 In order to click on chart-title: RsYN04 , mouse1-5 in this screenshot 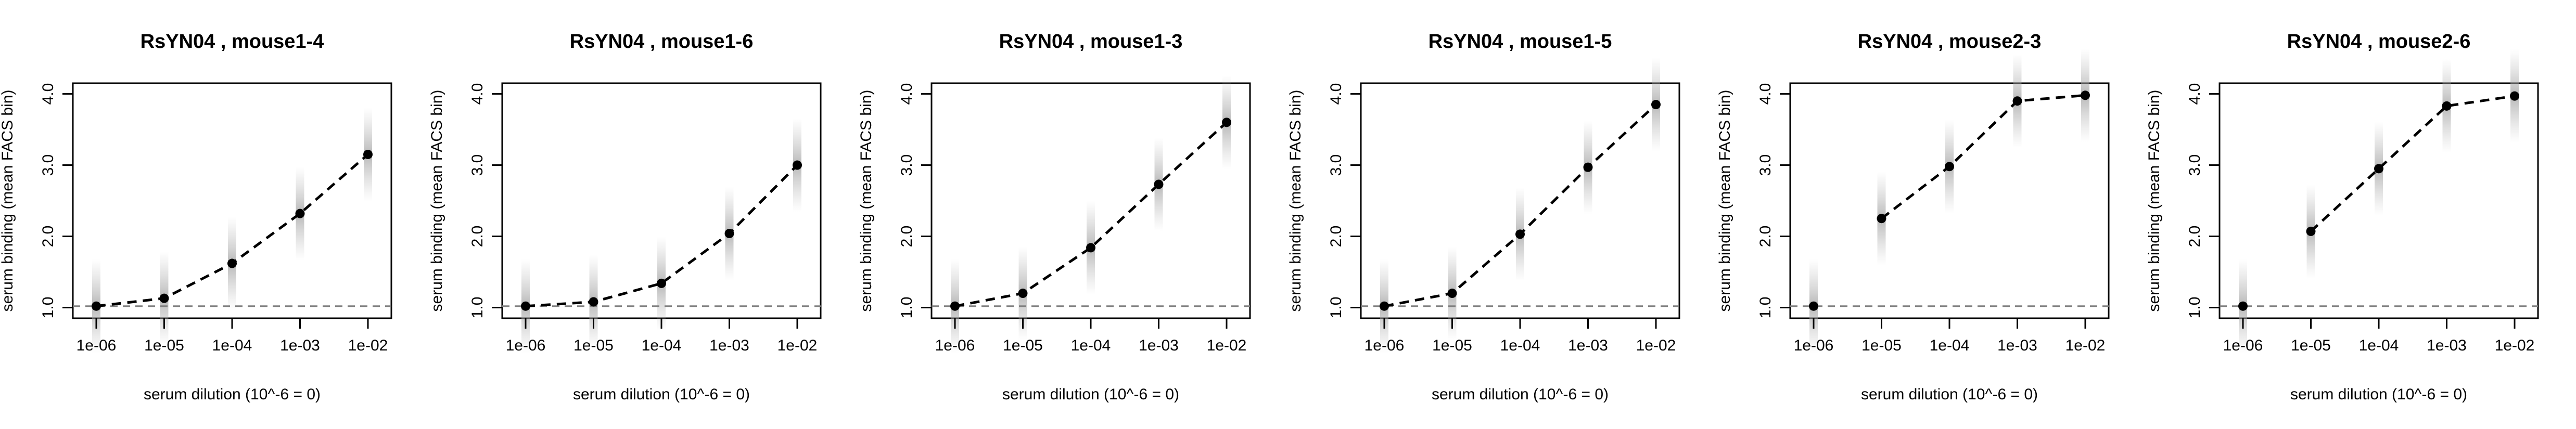, I will do `click(1520, 42)`.